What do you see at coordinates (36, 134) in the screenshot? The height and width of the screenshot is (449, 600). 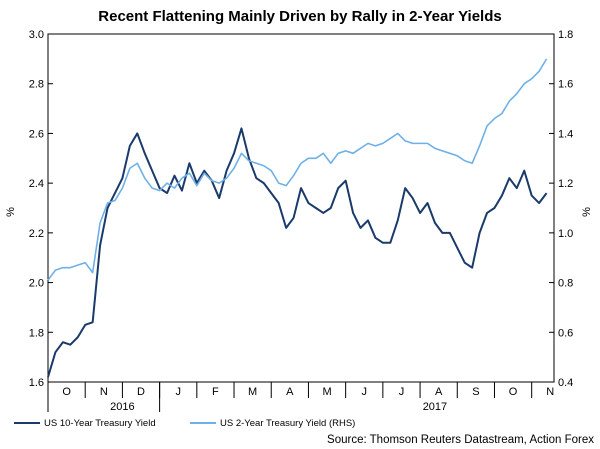 I see `y-left-tick-label: 2.6` at bounding box center [36, 134].